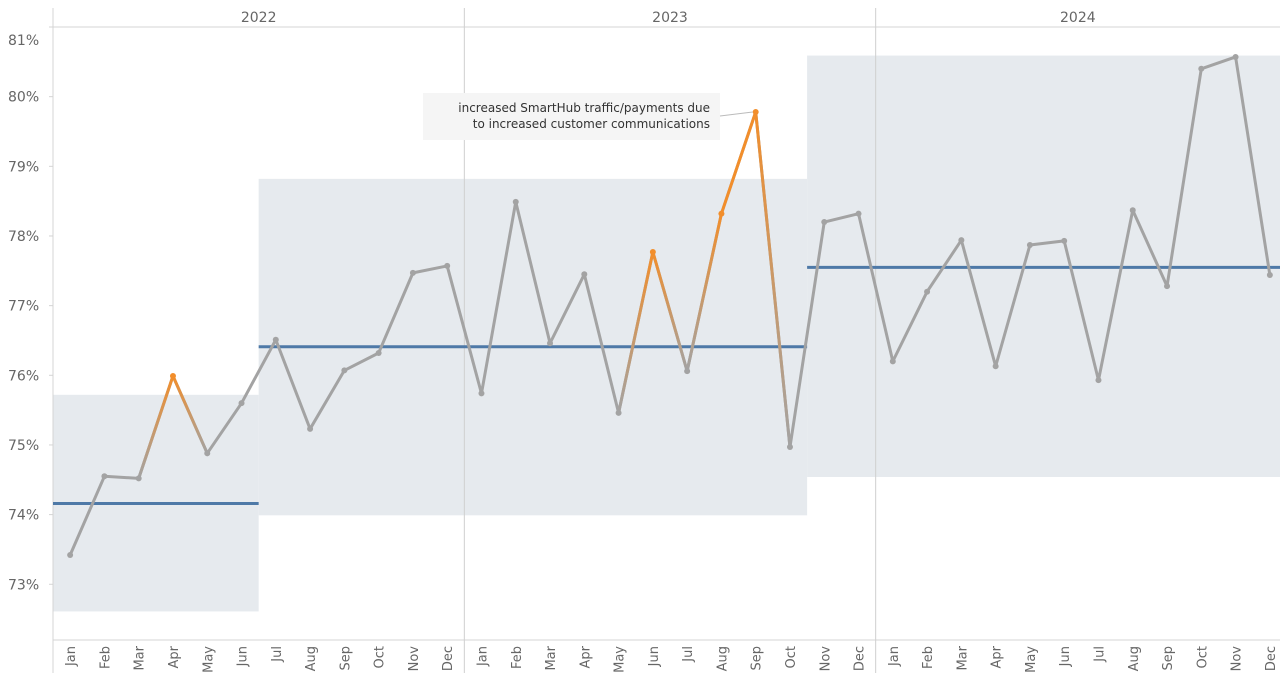 The image size is (1280, 673). Describe the element at coordinates (1078, 18) in the screenshot. I see `year-header: 2024` at that location.